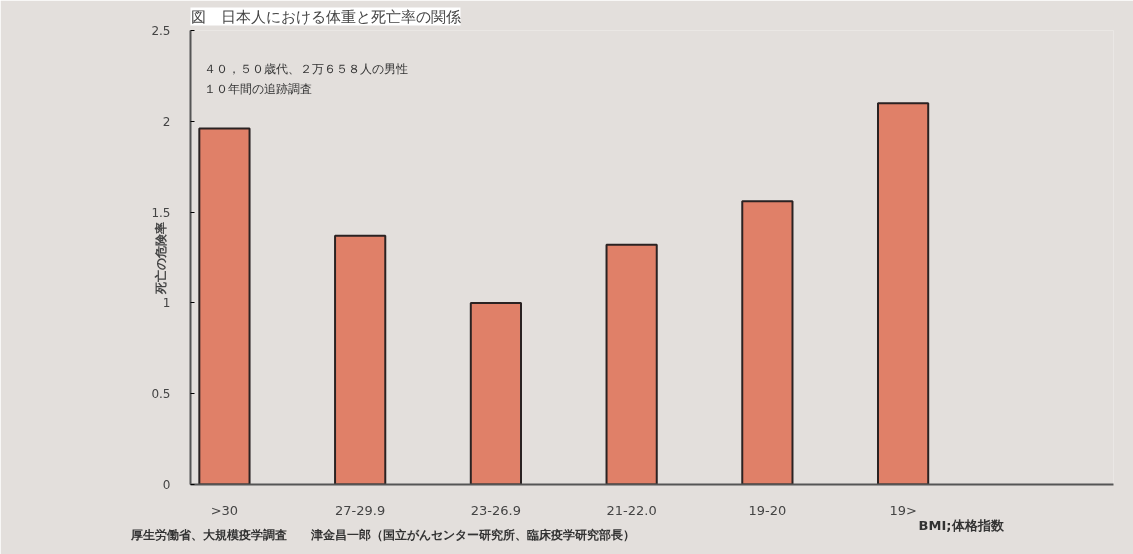 This screenshot has height=554, width=1133. What do you see at coordinates (306, 68) in the screenshot?
I see `annotation: ４０，５０歳代、２万６５８人の男性` at bounding box center [306, 68].